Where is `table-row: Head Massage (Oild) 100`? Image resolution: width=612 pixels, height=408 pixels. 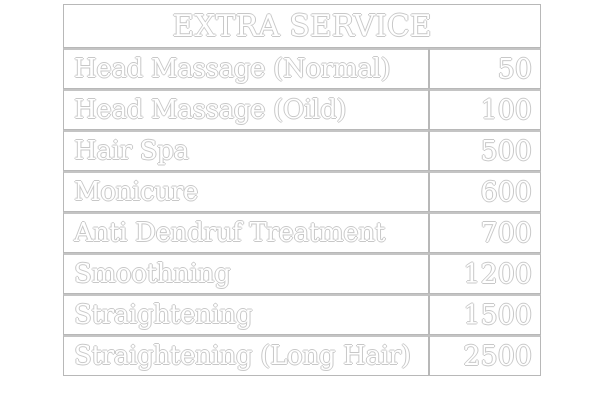
table-row: Head Massage (Oild) 100 is located at coordinates (302, 109).